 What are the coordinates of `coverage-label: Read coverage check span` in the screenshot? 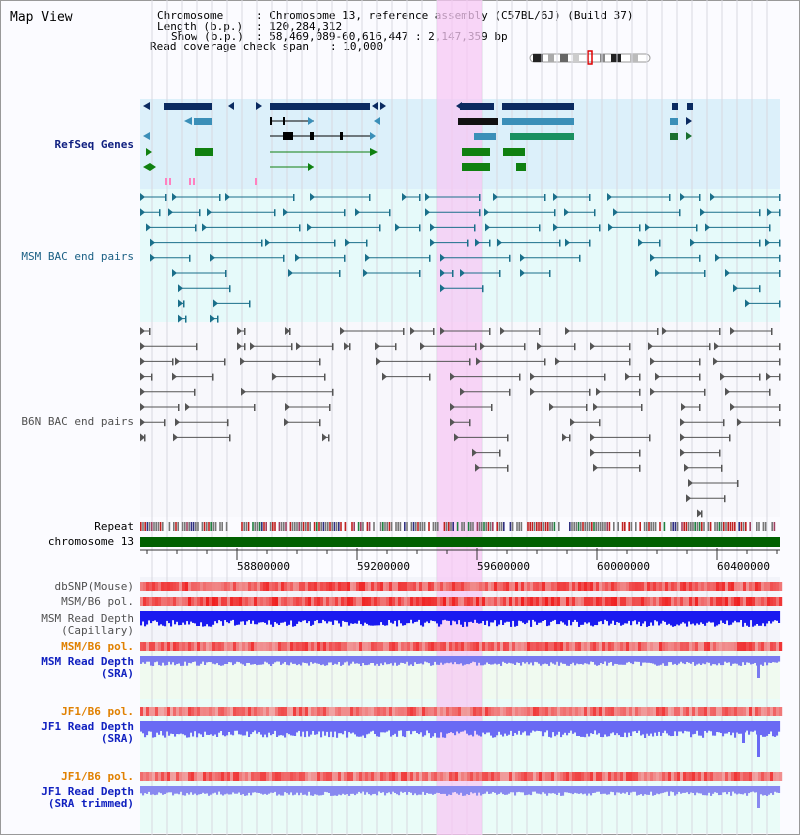 It's located at (229, 46).